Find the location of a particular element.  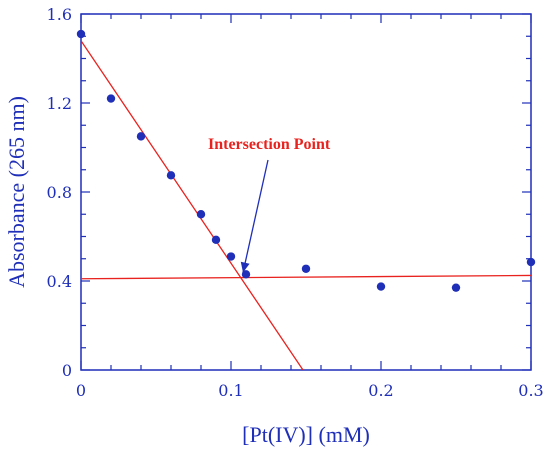

y-tick-label: 1.2 is located at coordinates (59, 103).